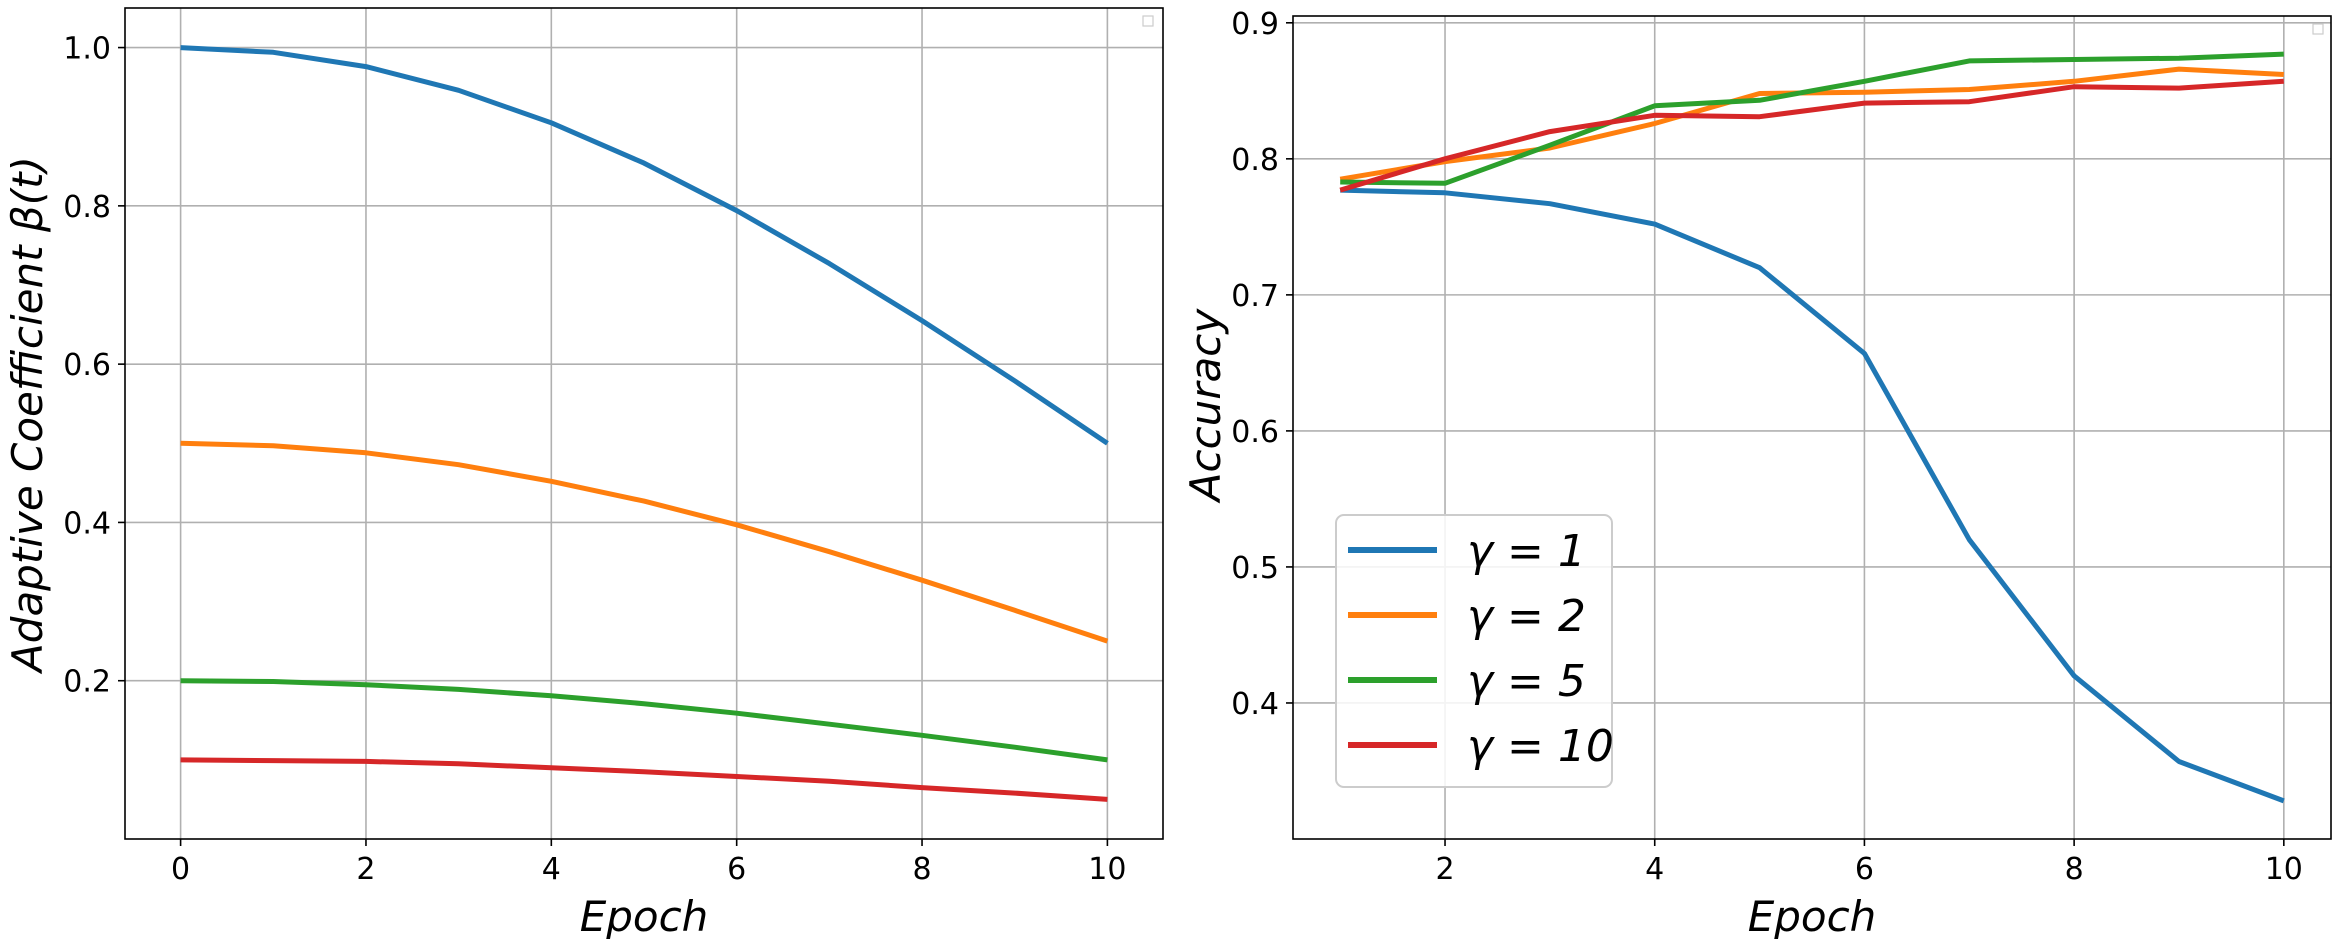 The width and height of the screenshot is (2341, 939). What do you see at coordinates (1540, 746) in the screenshot?
I see `legend-label: γ = 10` at bounding box center [1540, 746].